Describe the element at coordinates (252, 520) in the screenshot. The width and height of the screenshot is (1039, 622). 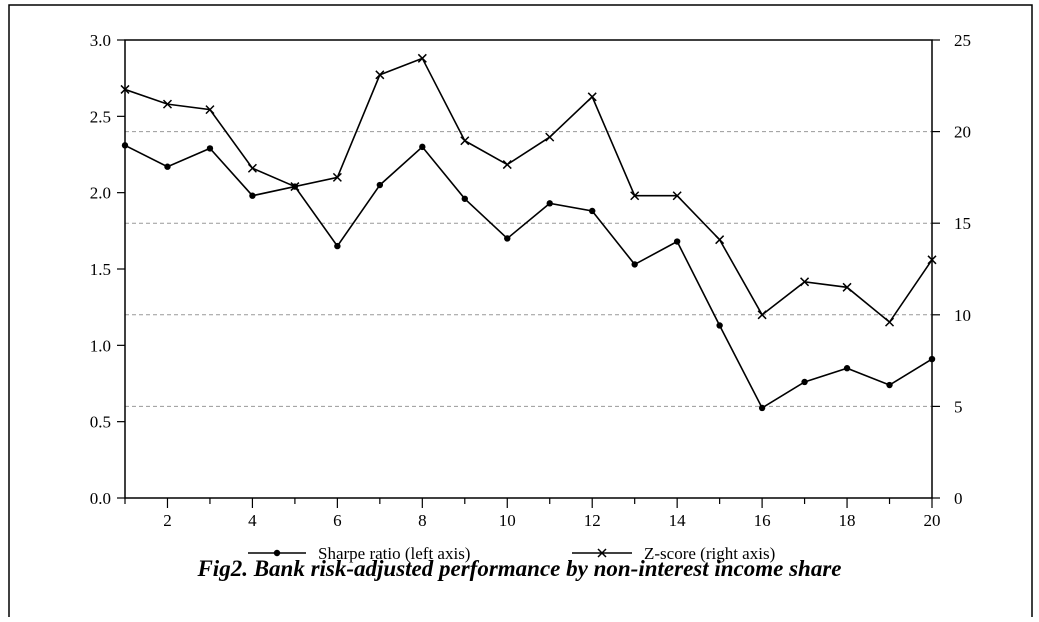
I see `x-axis-tick-label: 4` at that location.